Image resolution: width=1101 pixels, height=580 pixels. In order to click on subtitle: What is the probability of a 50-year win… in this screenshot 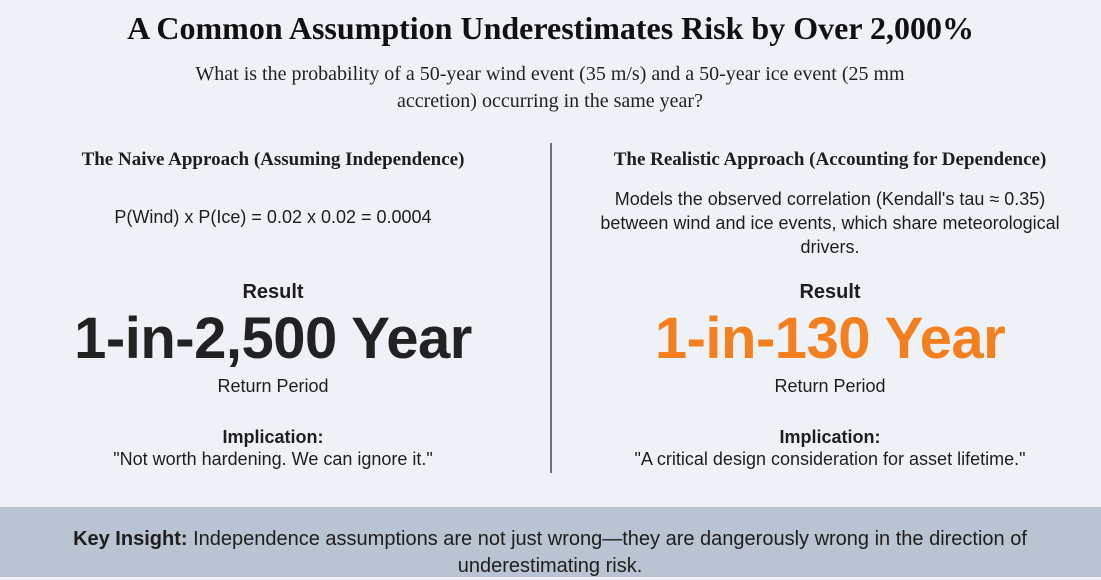, I will do `click(550, 87)`.